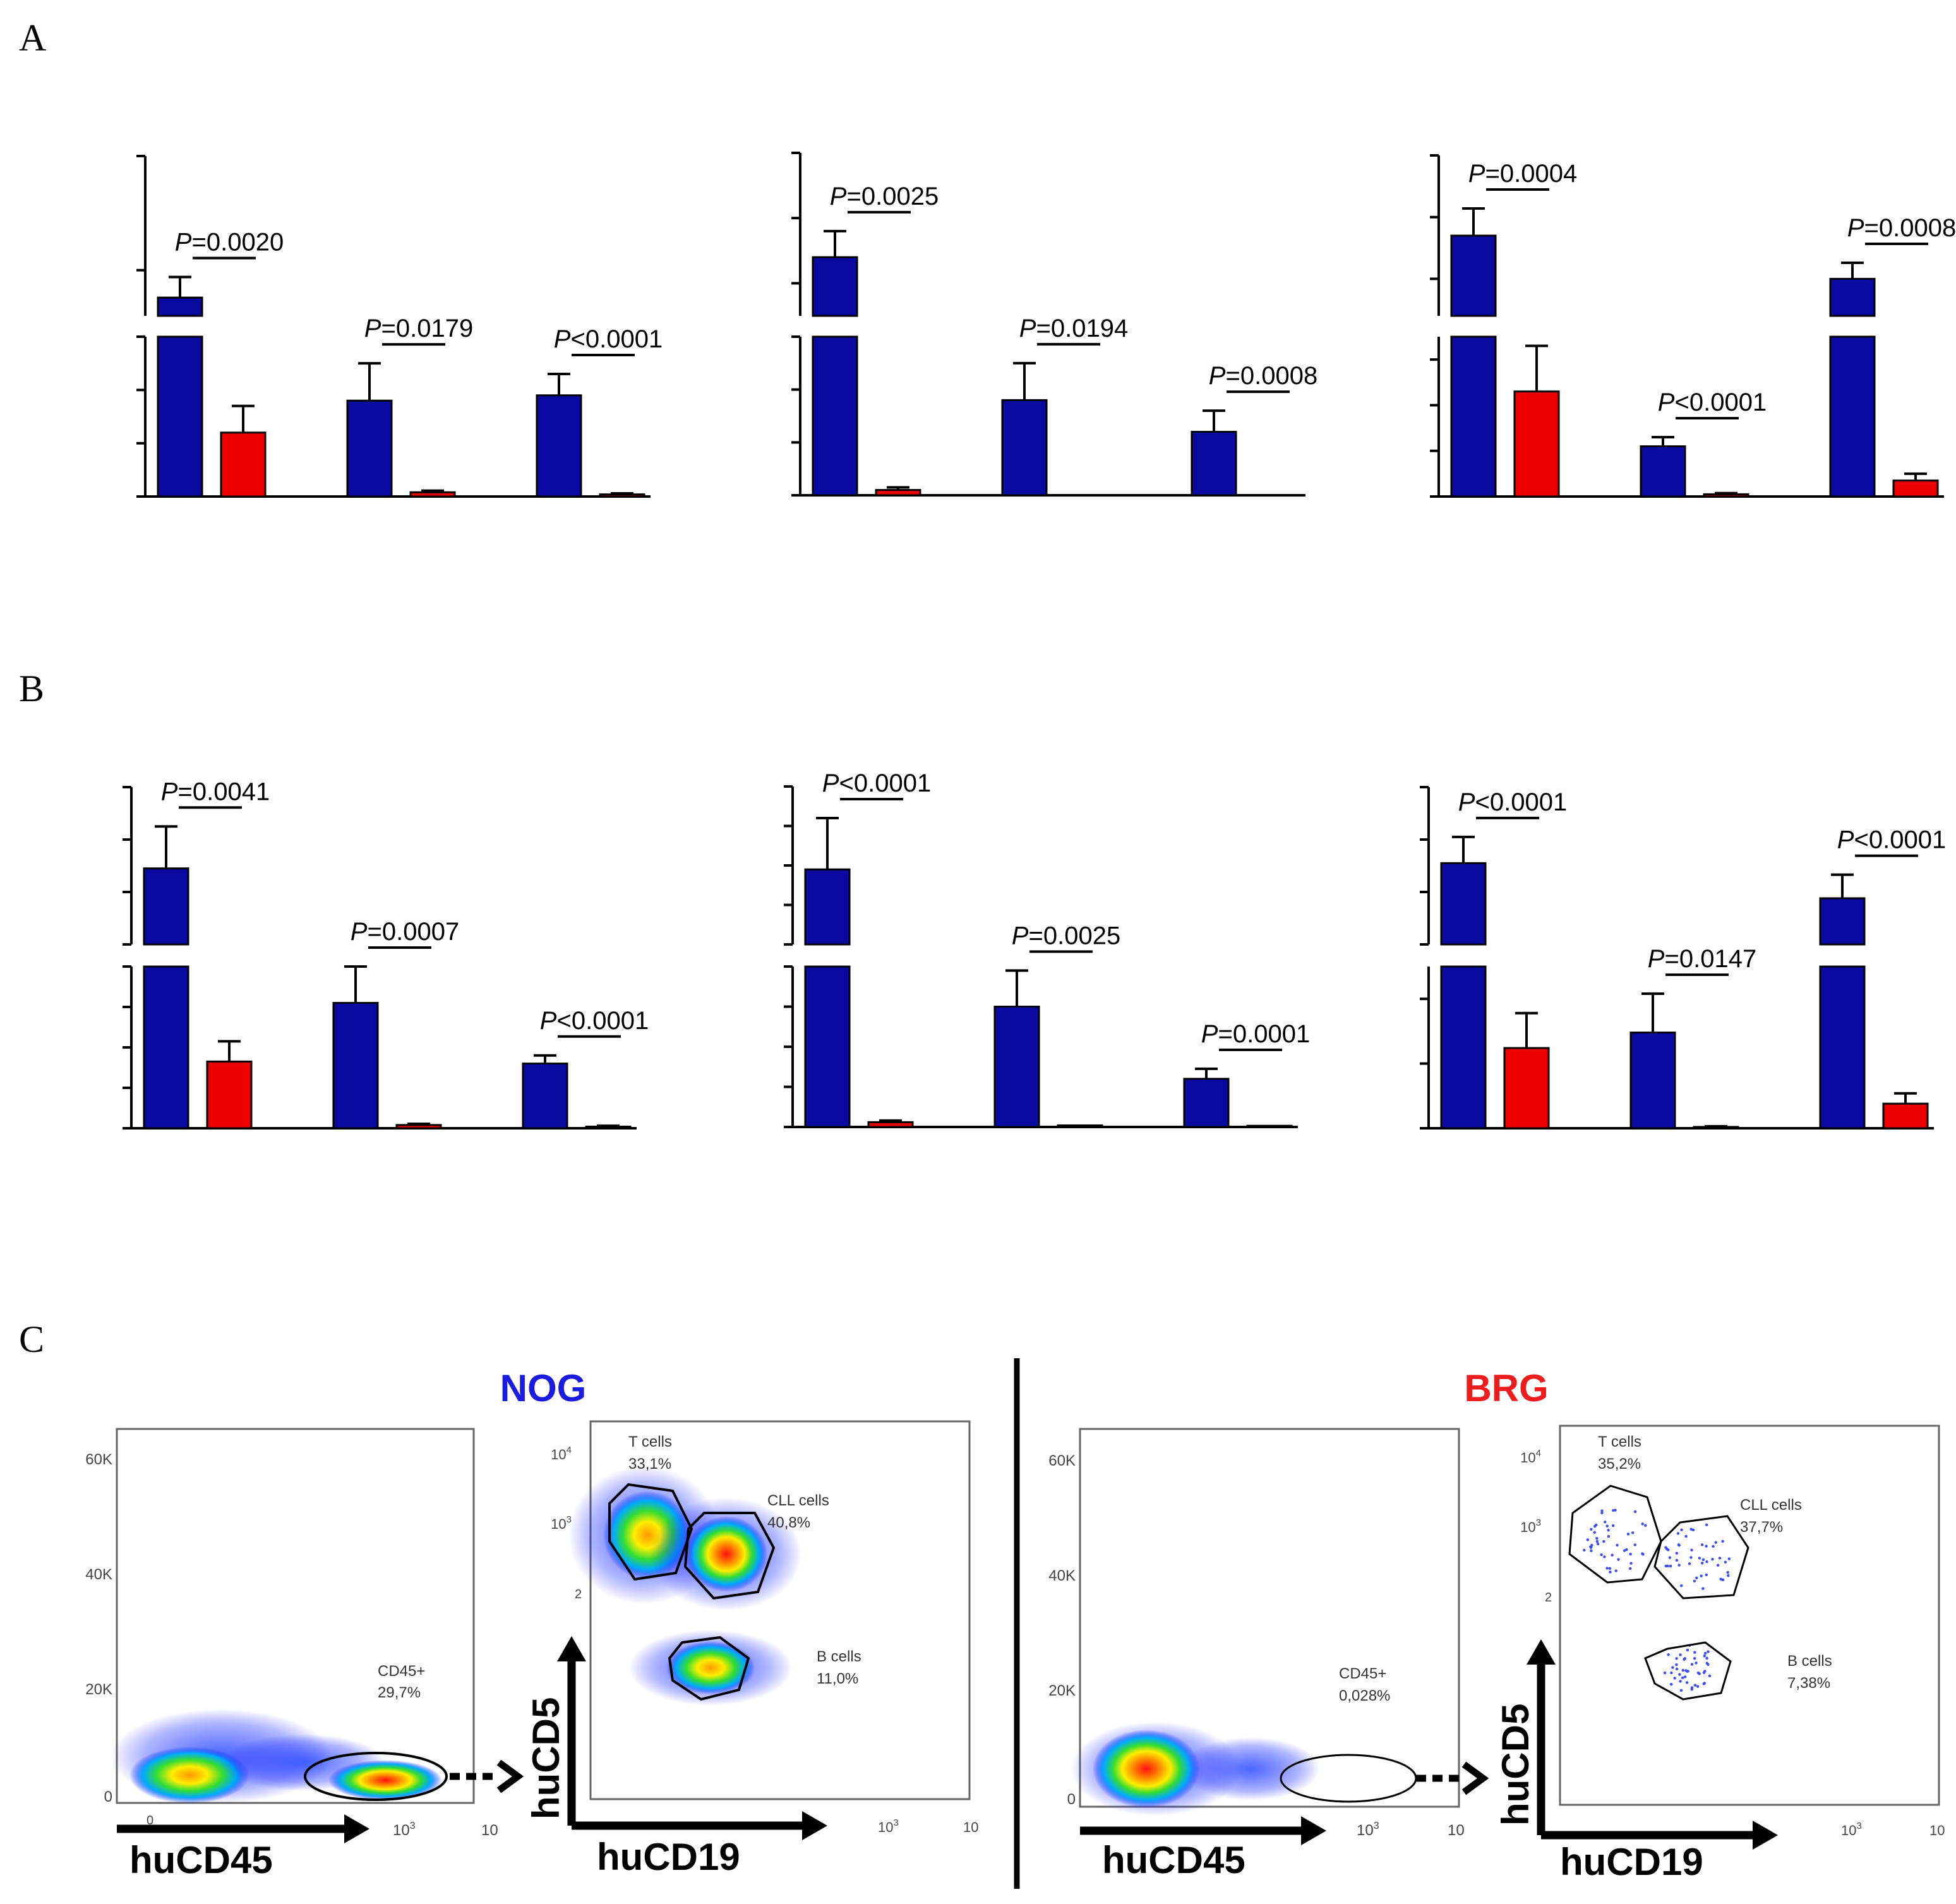 This screenshot has width=1956, height=1904. Describe the element at coordinates (427, 328) in the screenshot. I see `p-value-text: =0.0179` at that location.